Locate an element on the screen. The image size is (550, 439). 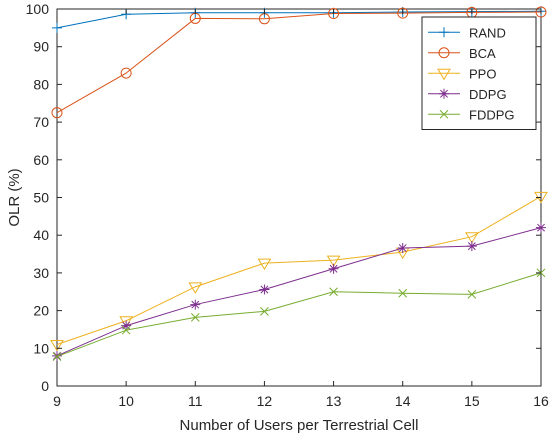
x-tick-label: 11 is located at coordinates (195, 401).